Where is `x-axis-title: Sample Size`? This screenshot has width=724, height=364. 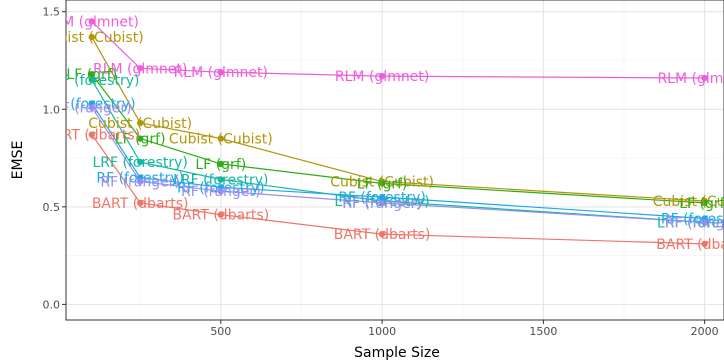 x-axis-title: Sample Size is located at coordinates (397, 353).